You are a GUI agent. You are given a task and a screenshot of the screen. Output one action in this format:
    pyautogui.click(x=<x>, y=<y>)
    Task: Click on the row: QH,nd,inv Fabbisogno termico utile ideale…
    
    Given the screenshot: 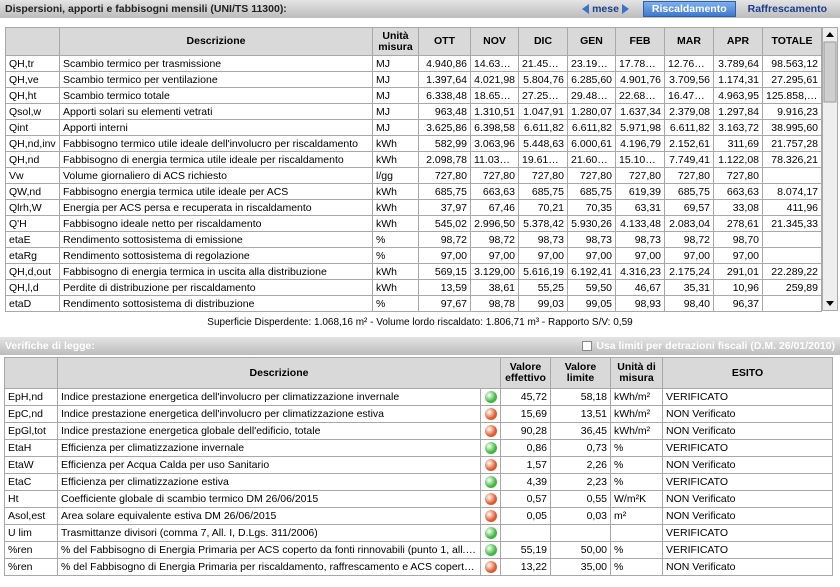 What is the action you would take?
    pyautogui.click(x=413, y=143)
    